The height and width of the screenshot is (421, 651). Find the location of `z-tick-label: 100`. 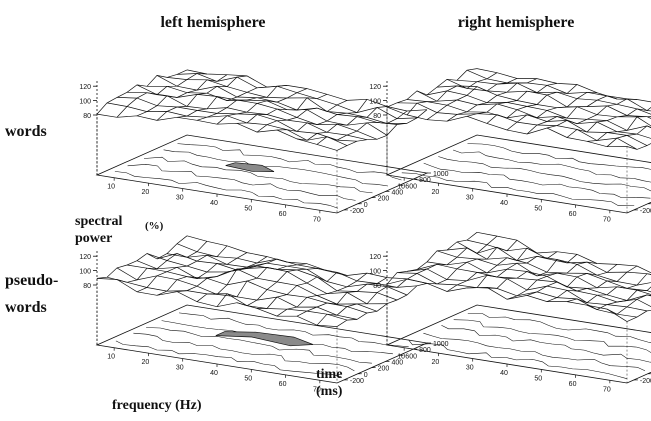

z-tick-label: 100 is located at coordinates (375, 102).